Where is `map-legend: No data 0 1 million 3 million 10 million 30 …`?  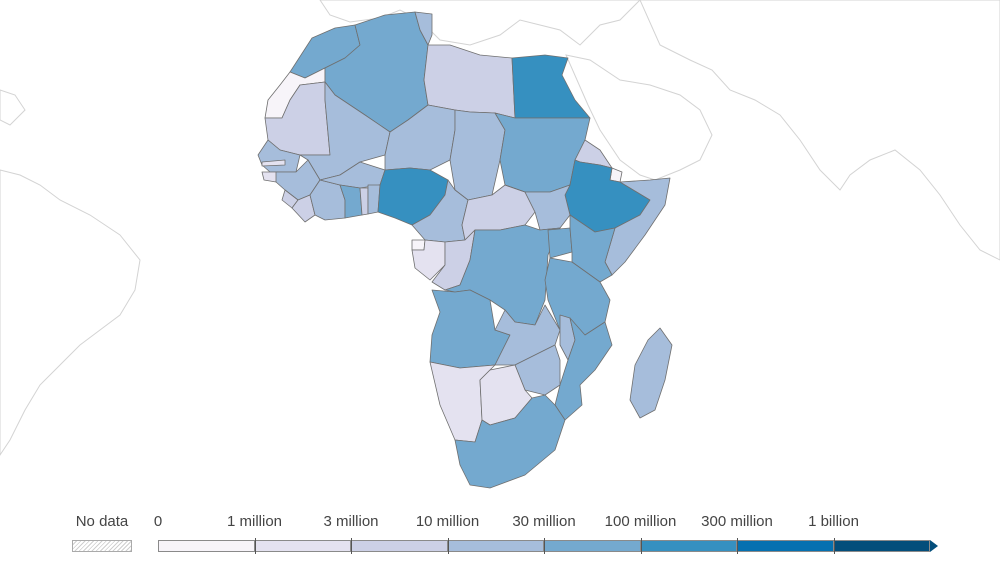 map-legend: No data 0 1 million 3 million 10 million 30 … is located at coordinates (500, 533).